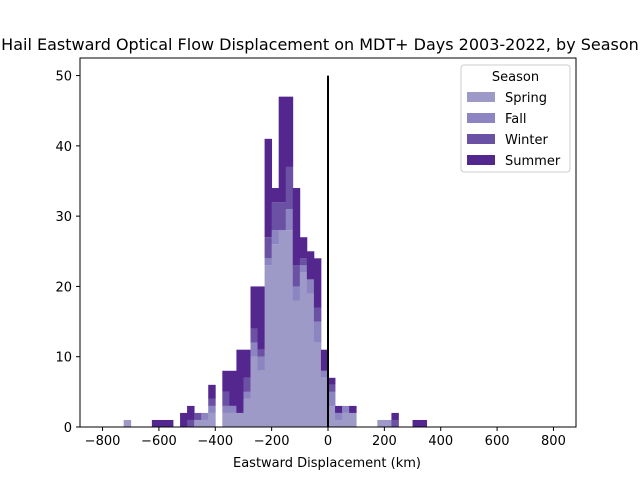 The width and height of the screenshot is (640, 480). Describe the element at coordinates (481, 118) in the screenshot. I see `legend-swatch-fall` at that location.